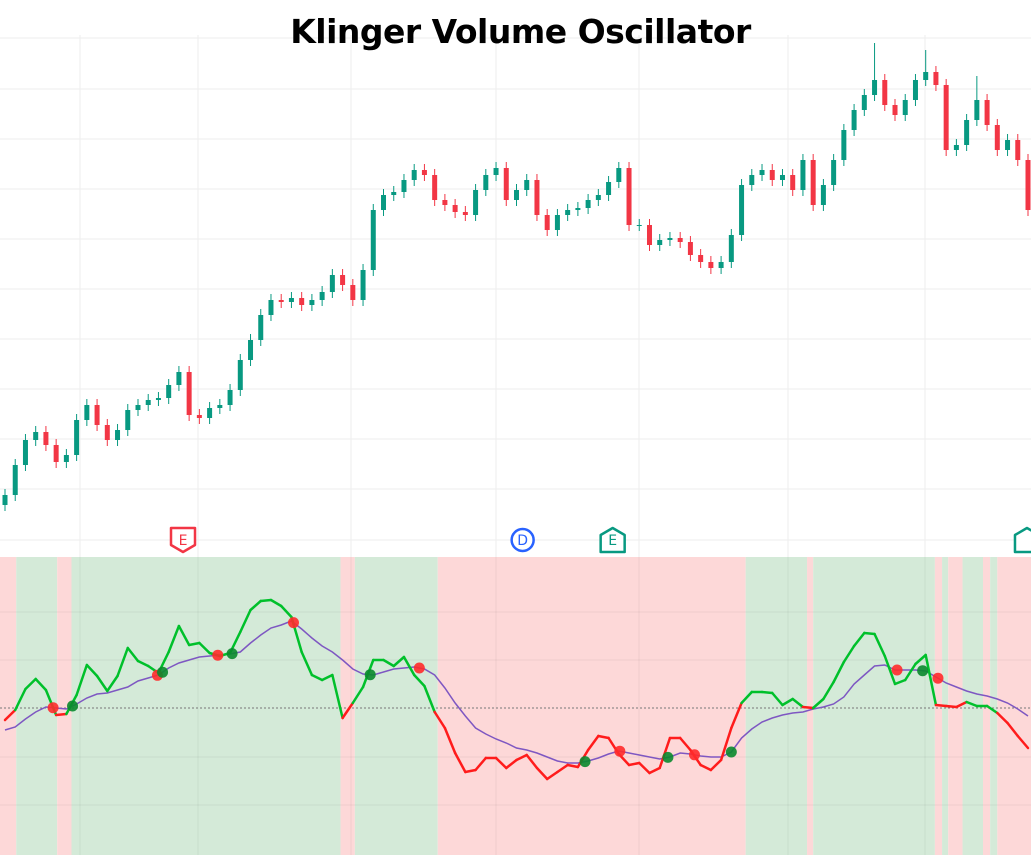 Image resolution: width=1031 pixels, height=855 pixels. I want to click on event-label: E, so click(183, 541).